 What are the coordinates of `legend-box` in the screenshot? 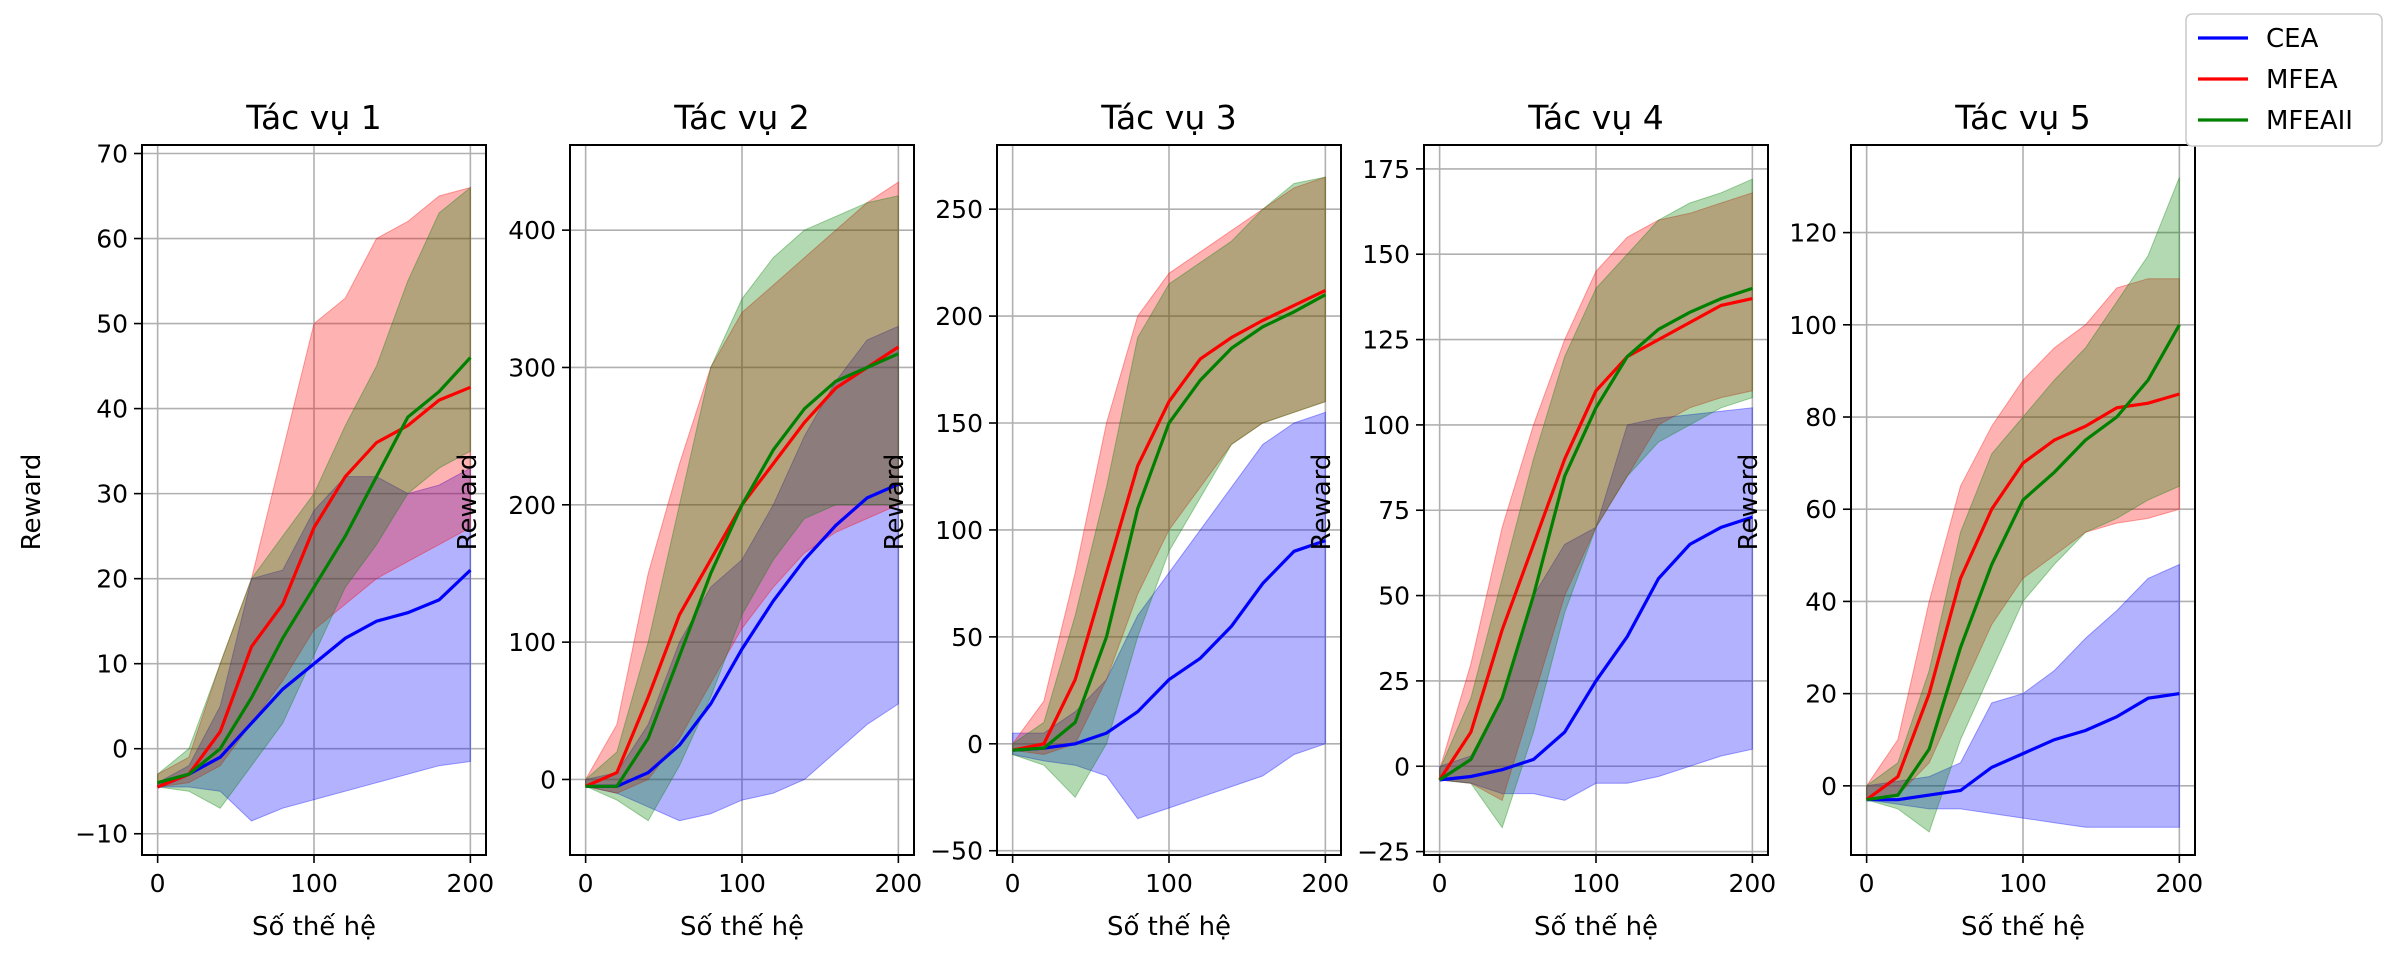 It's located at (2284, 80).